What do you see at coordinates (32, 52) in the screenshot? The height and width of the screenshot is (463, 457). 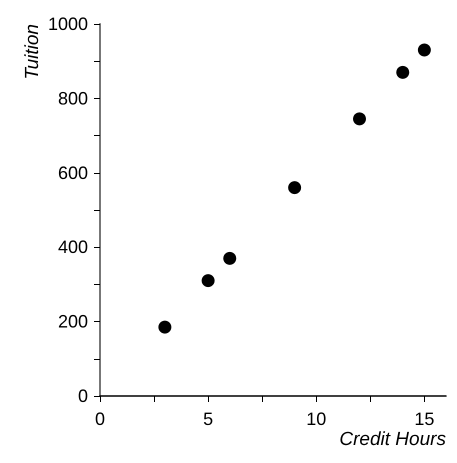 I see `y-axis-title: Tuition` at bounding box center [32, 52].